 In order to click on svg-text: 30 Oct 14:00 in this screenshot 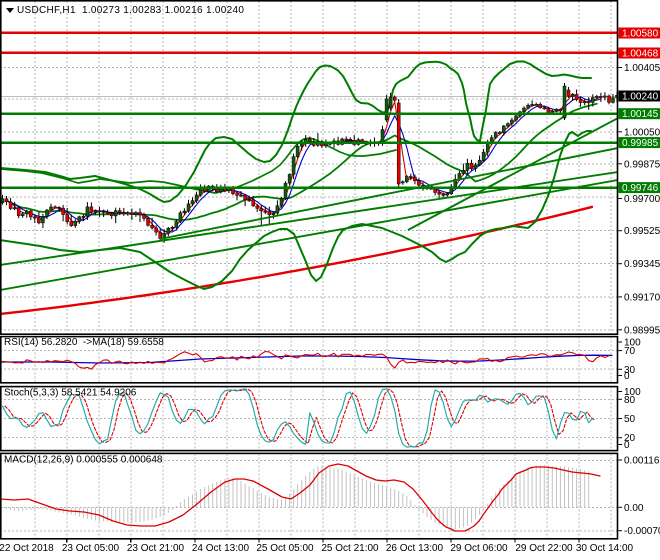, I will do `click(605, 548)`.